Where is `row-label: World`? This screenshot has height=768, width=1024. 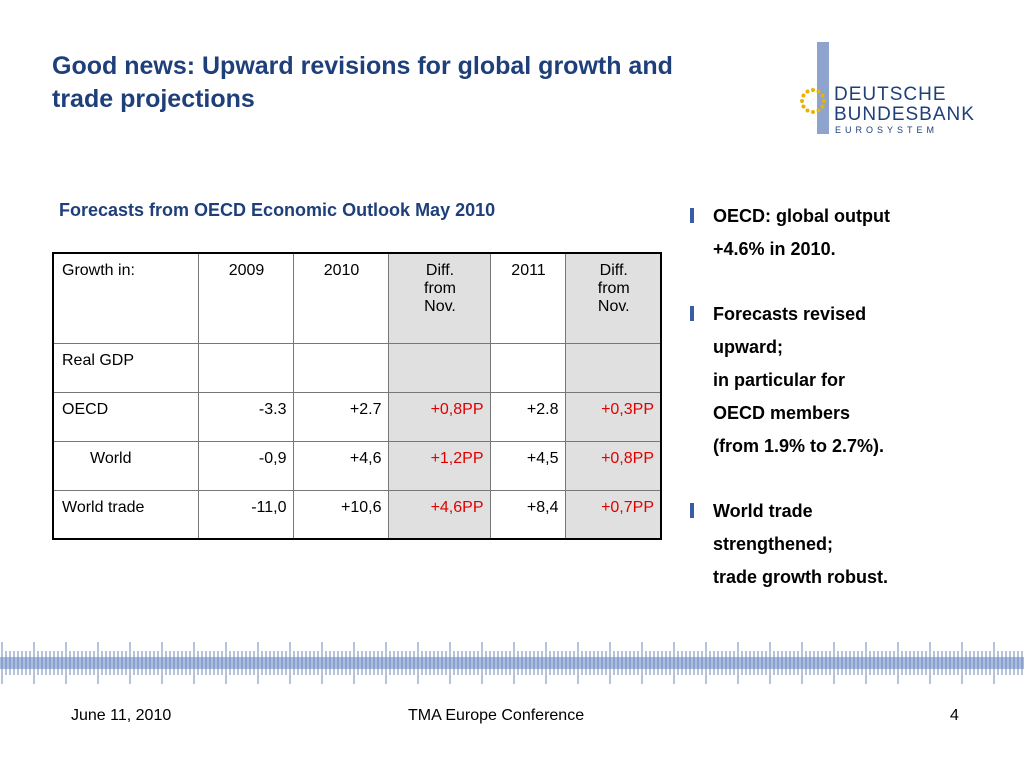
row-label: World is located at coordinates (125, 465).